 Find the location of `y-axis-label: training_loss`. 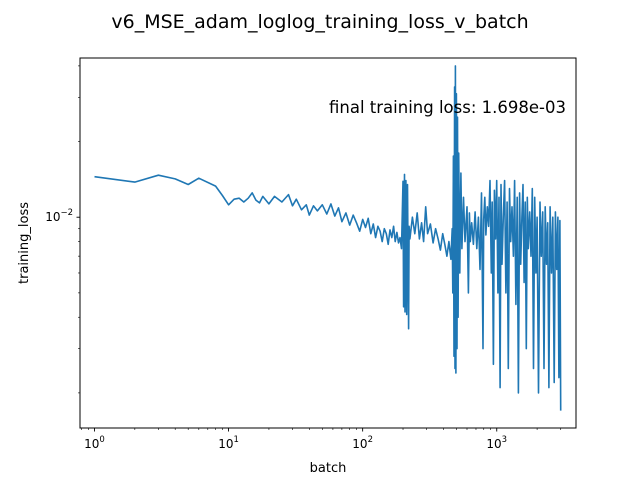

y-axis-label: training_loss is located at coordinates (24, 243).